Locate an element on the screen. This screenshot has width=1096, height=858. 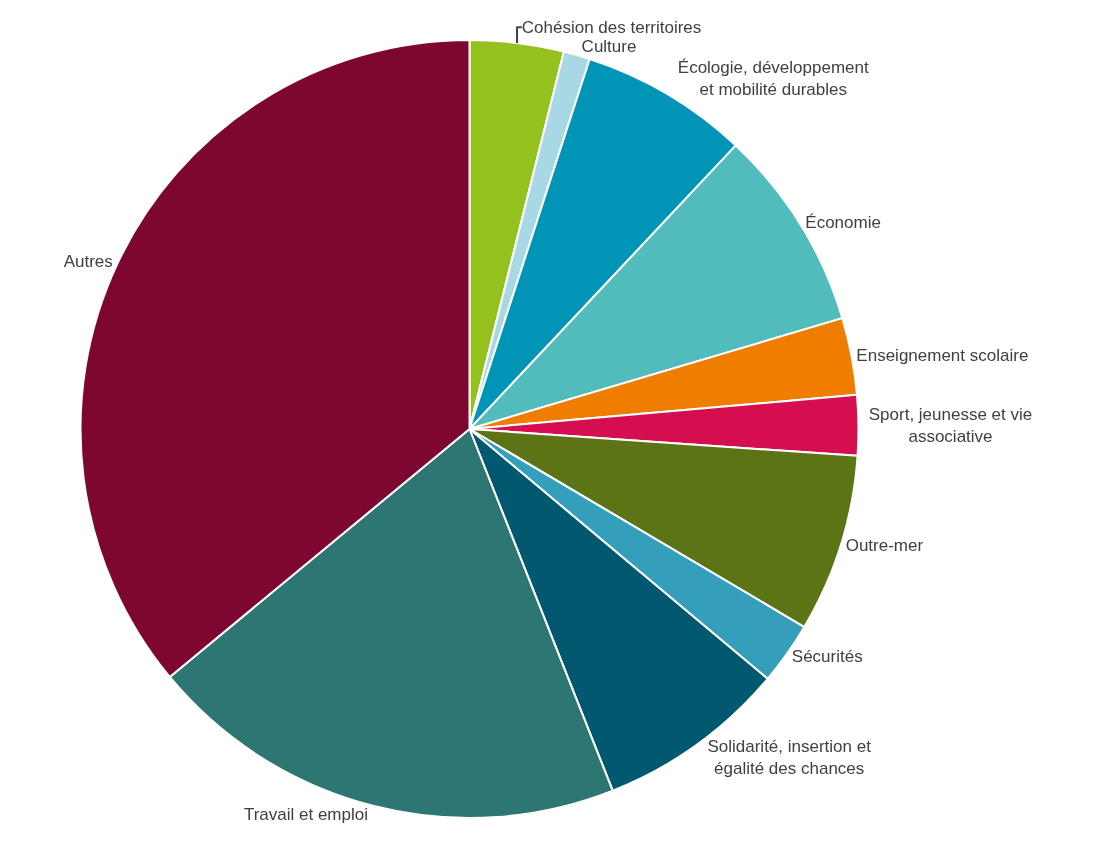
slice-label: Solidarité, insertion et égalité des chances is located at coordinates (789, 758).